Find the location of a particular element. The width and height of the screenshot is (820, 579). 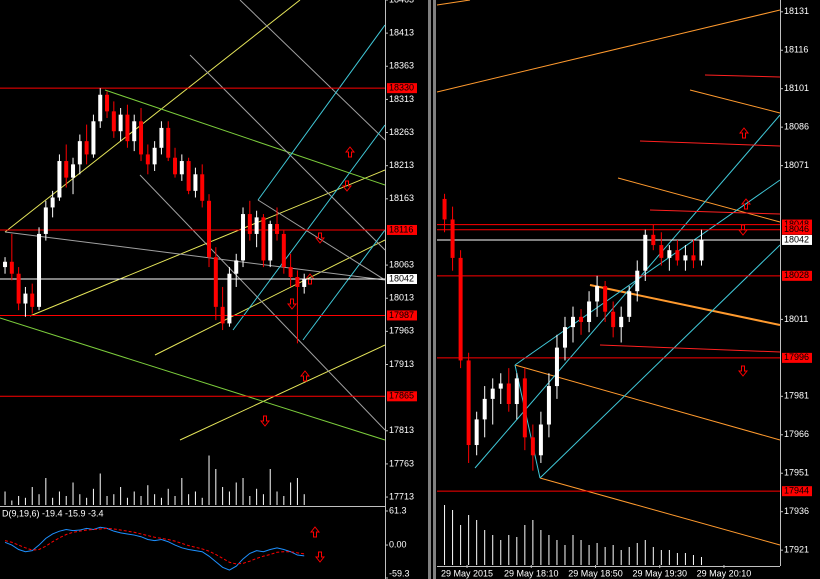

y-tick-label: 18013 is located at coordinates (401, 298).